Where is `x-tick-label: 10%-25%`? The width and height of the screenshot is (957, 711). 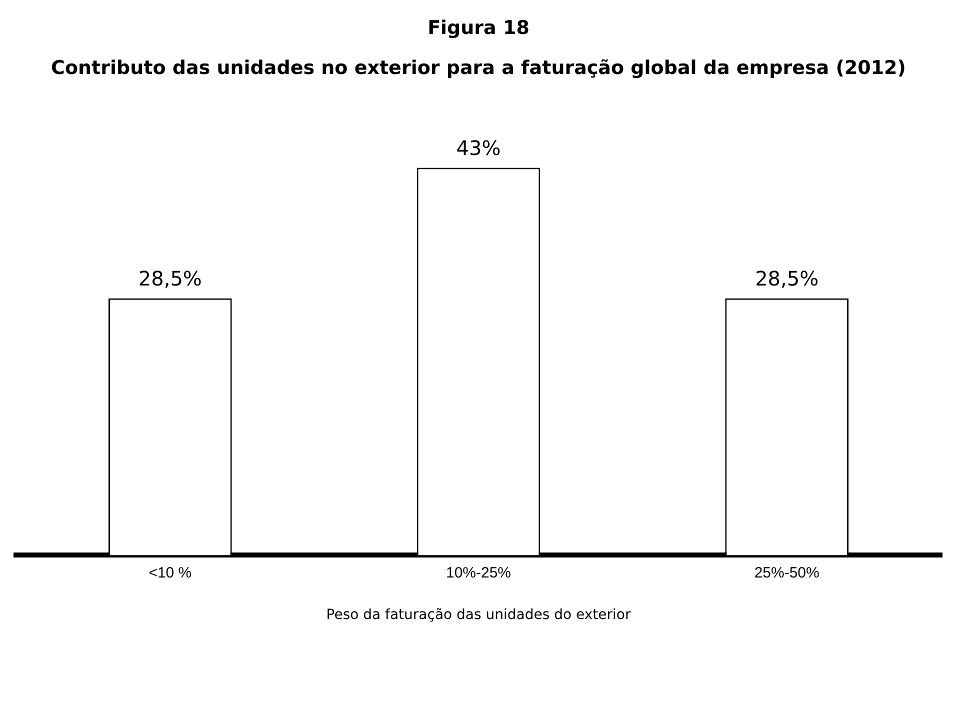
x-tick-label: 10%-25% is located at coordinates (479, 573).